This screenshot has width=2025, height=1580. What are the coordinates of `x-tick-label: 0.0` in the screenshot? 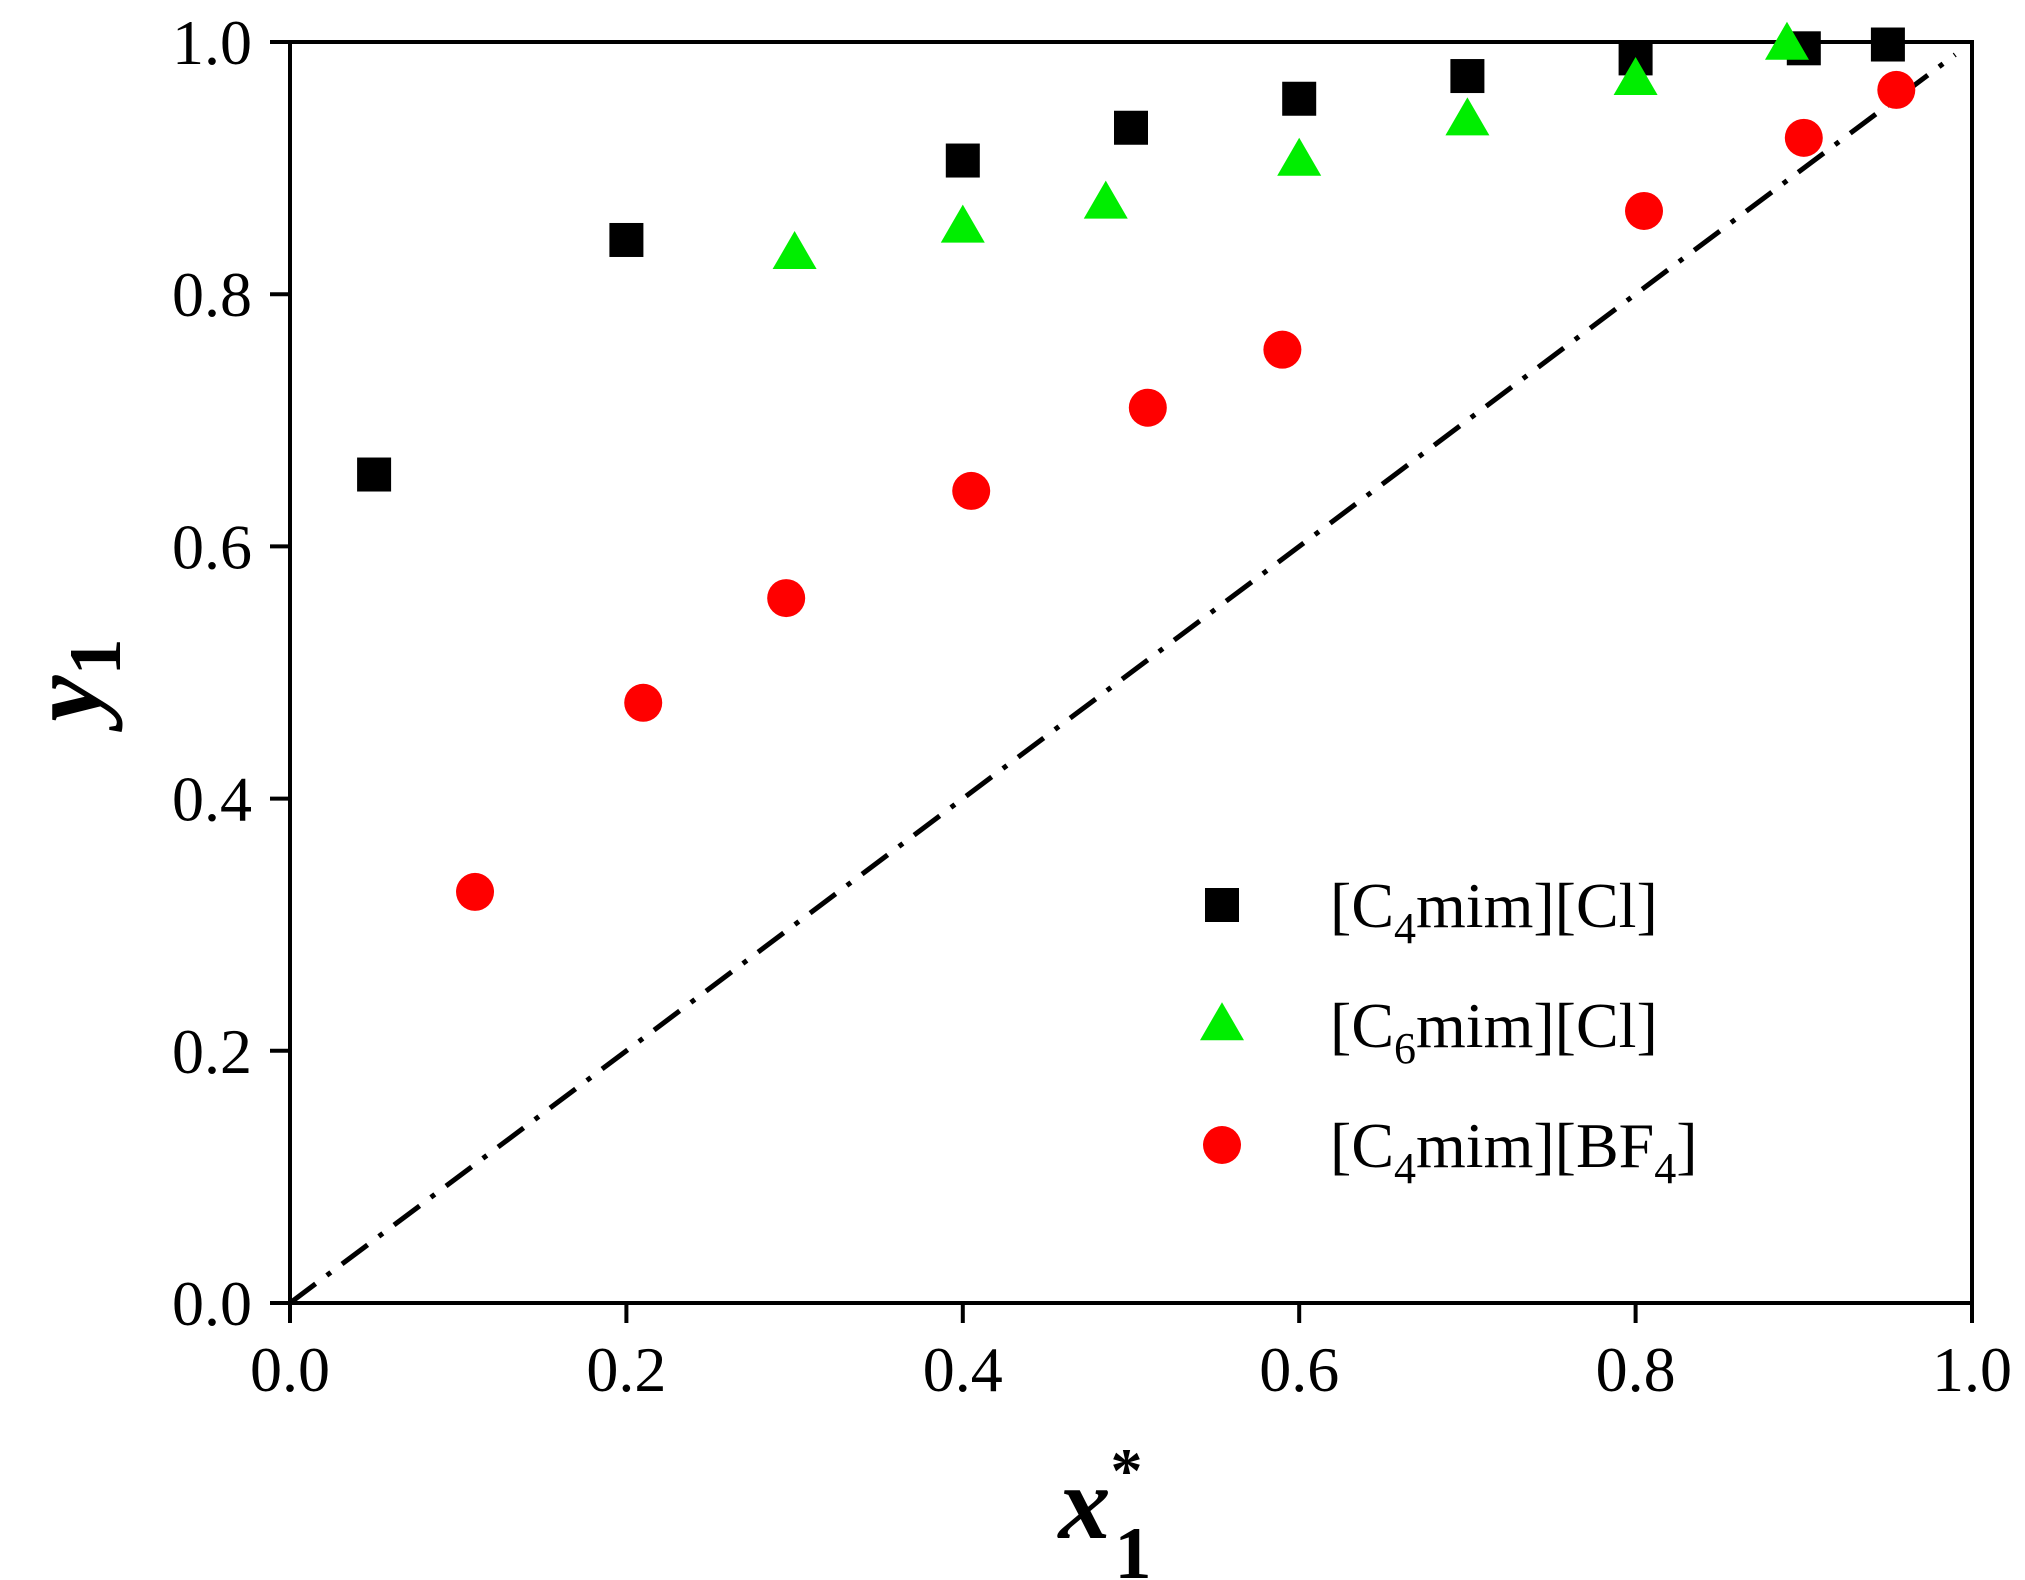 It's located at (290, 1369).